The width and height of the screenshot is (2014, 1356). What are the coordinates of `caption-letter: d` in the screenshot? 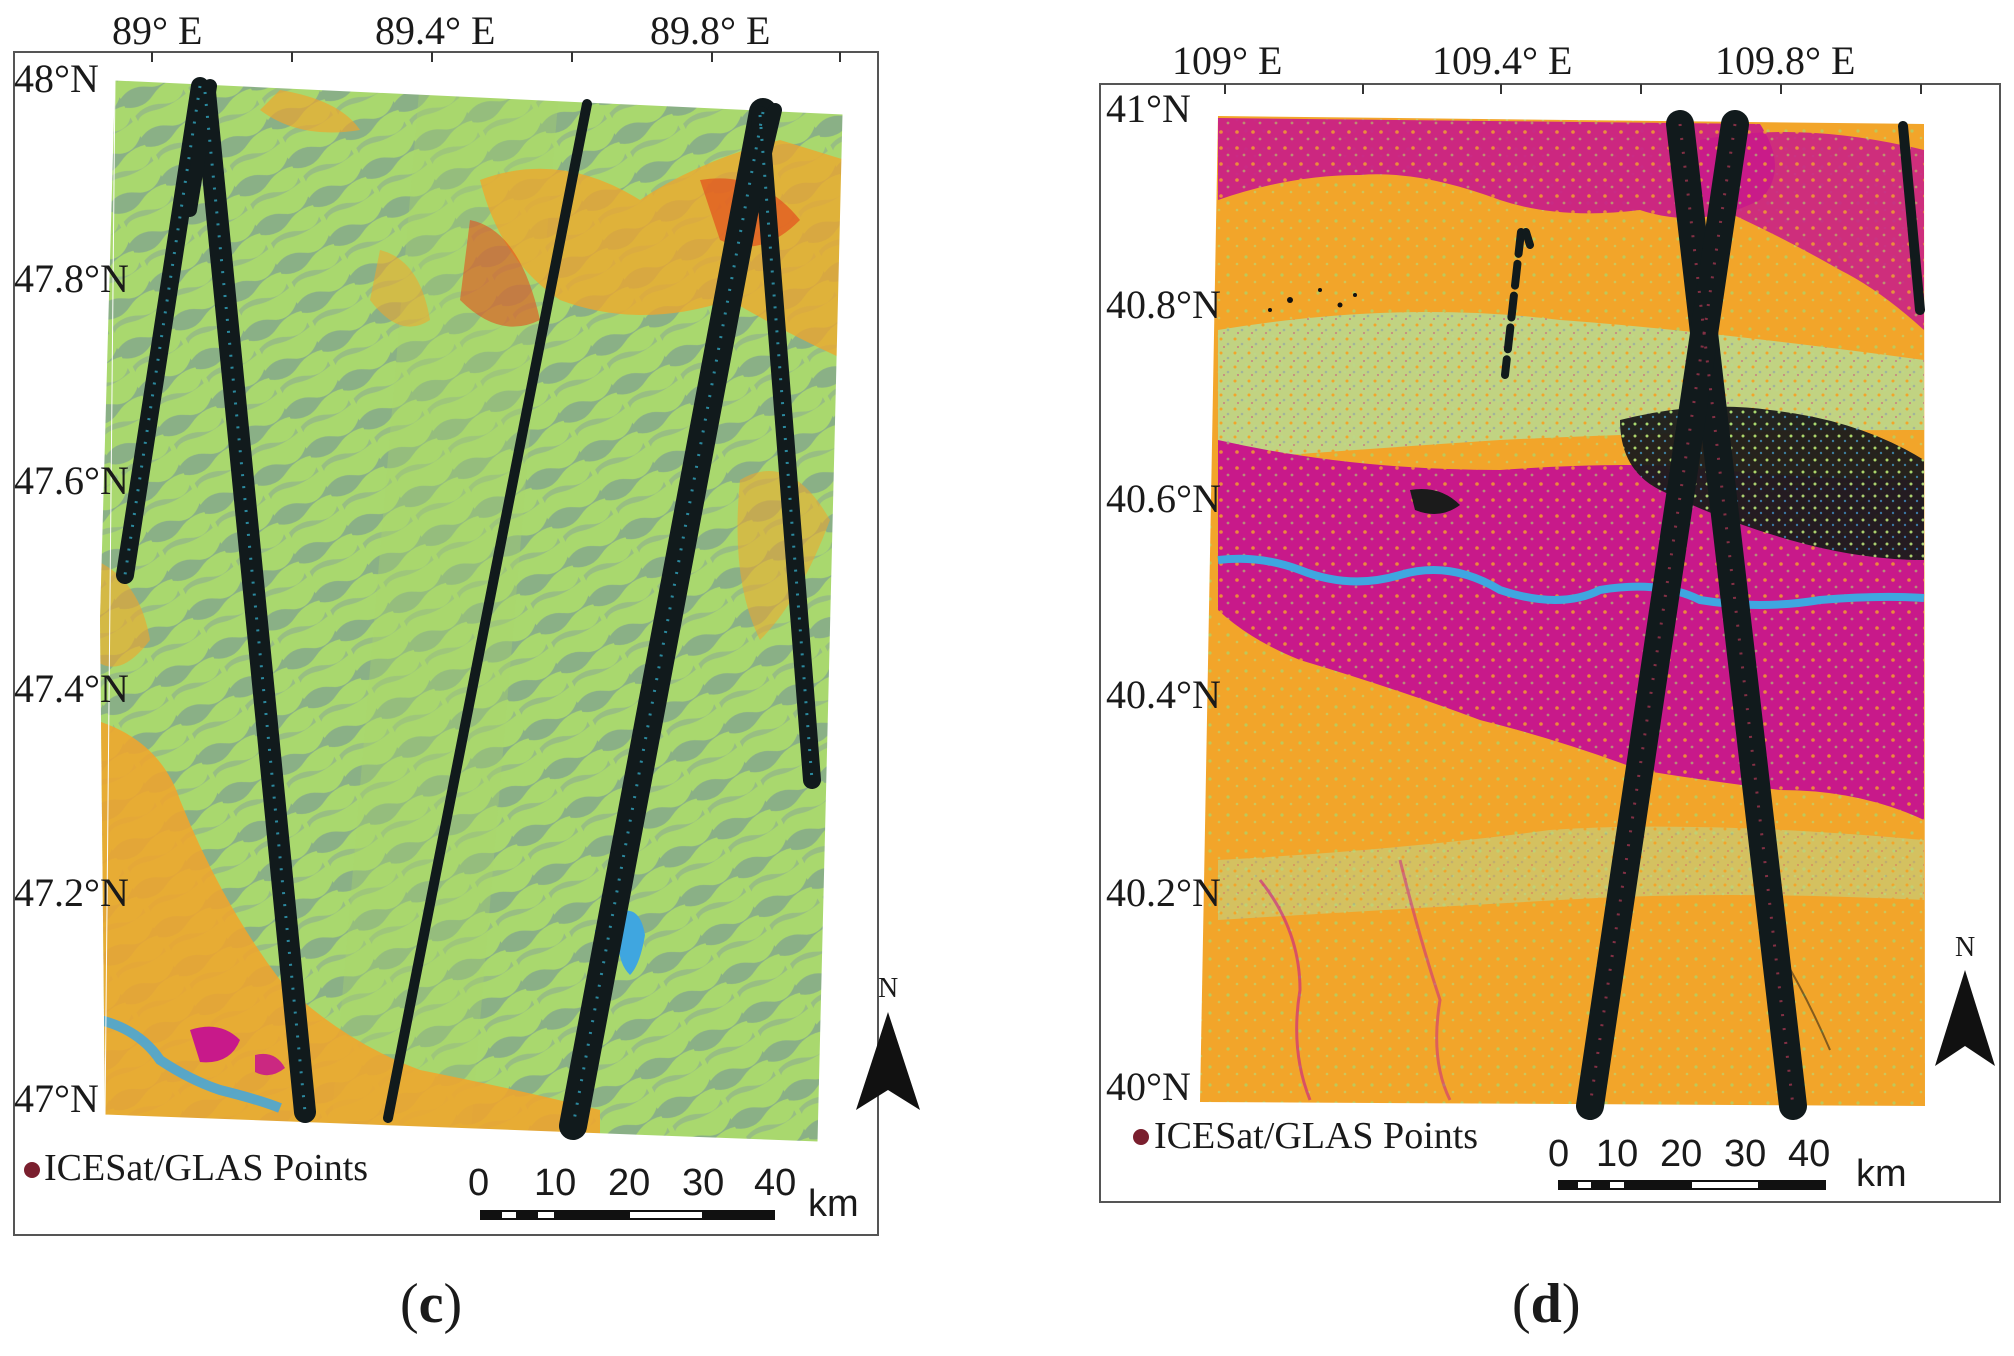 It's located at (1546, 1304).